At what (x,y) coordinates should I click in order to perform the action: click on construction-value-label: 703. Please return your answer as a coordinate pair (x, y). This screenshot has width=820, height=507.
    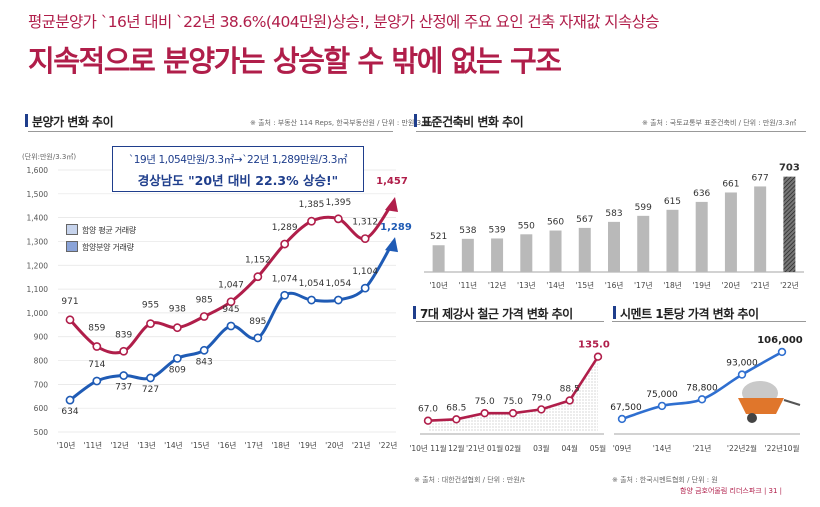
    Looking at the image, I should click on (789, 168).